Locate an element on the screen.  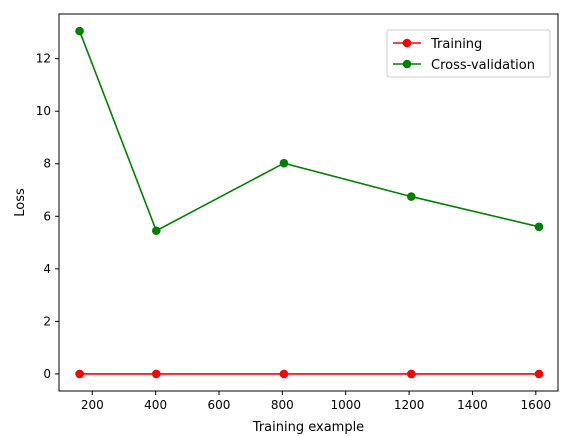
y-tick-label: 4 is located at coordinates (47, 269).